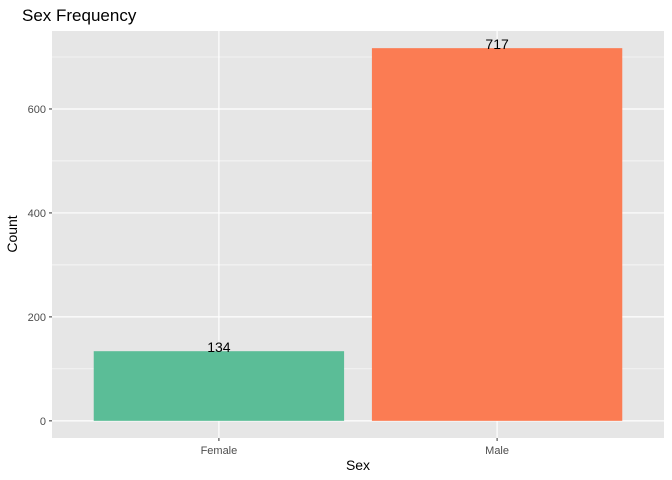 The width and height of the screenshot is (672, 480). What do you see at coordinates (497, 44) in the screenshot?
I see `data-label-male: 717` at bounding box center [497, 44].